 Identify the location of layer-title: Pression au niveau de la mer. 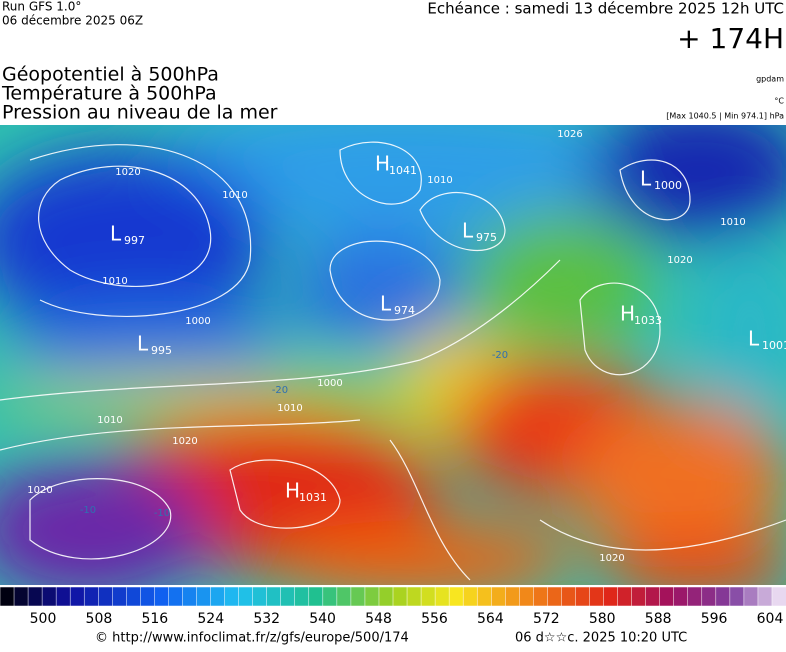
(140, 113).